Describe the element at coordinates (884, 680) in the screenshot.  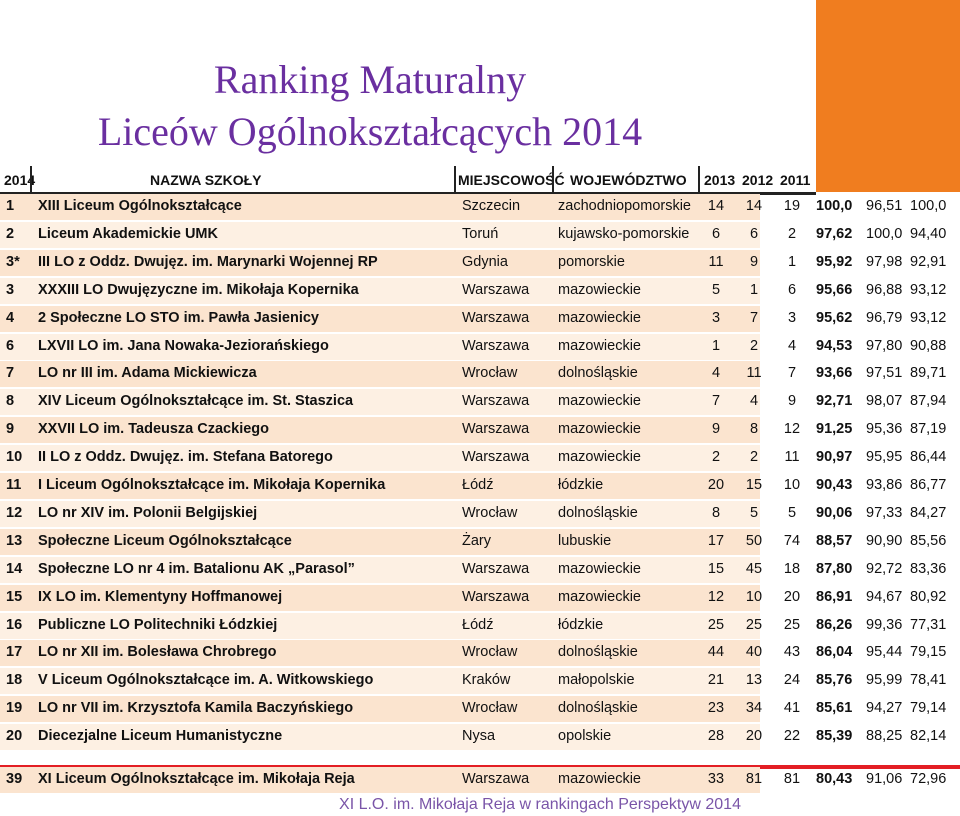
I see `cell-obo: 95,99` at that location.